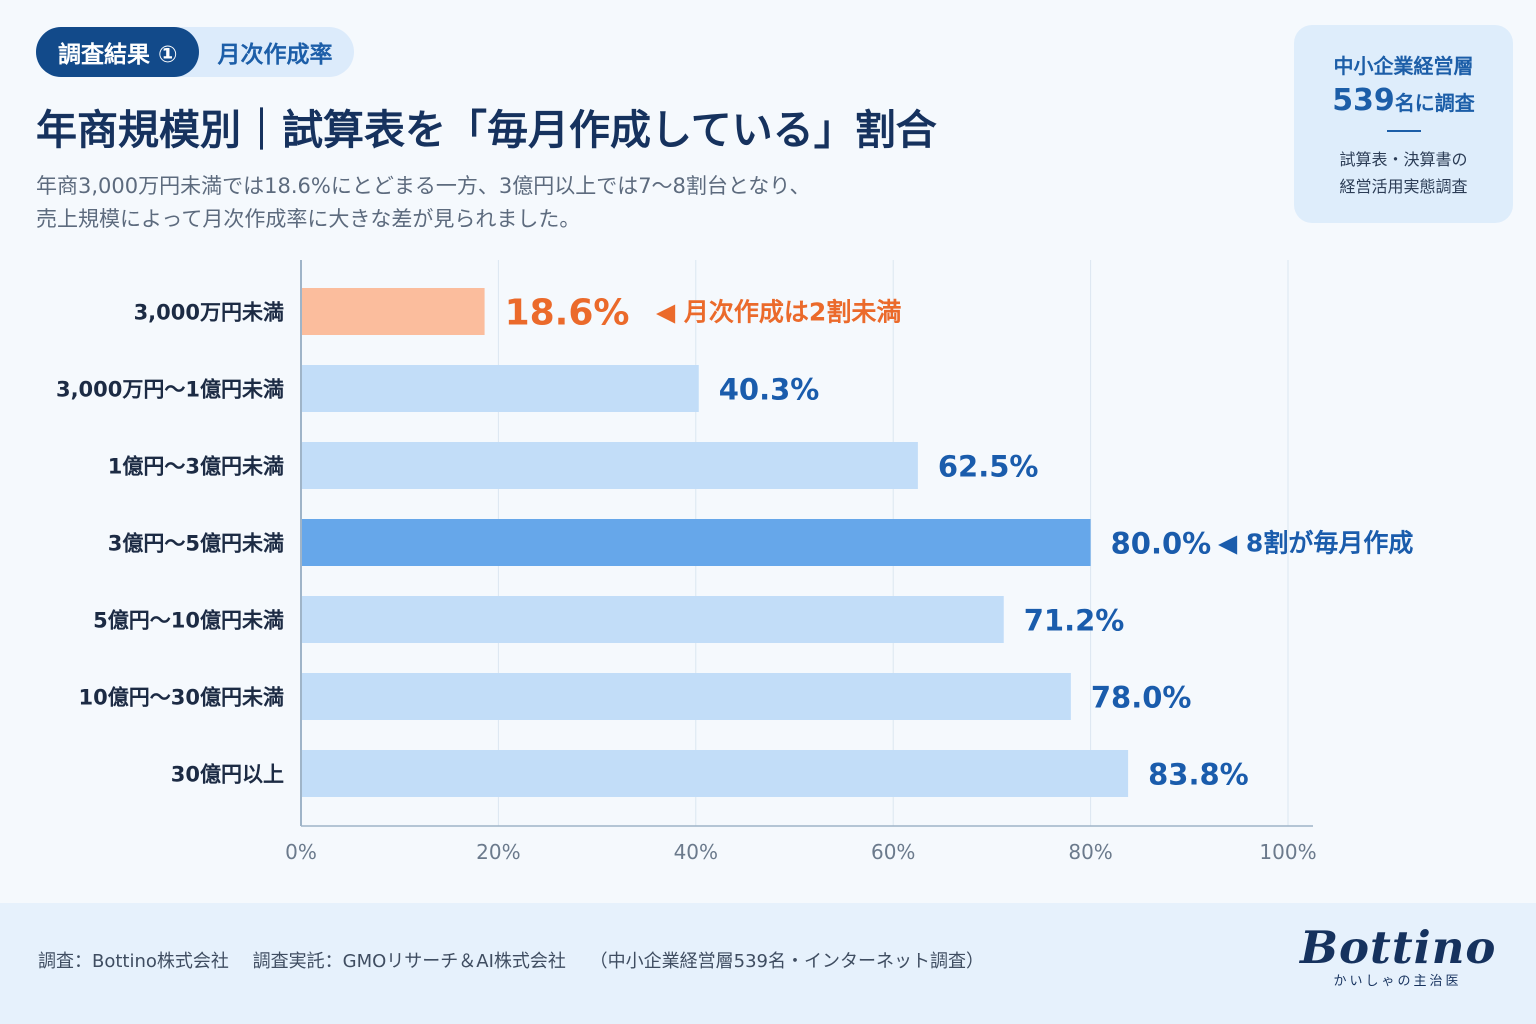 The width and height of the screenshot is (1536, 1024). I want to click on brand-logo: Bottino かいしゃの主治医, so click(1397, 955).